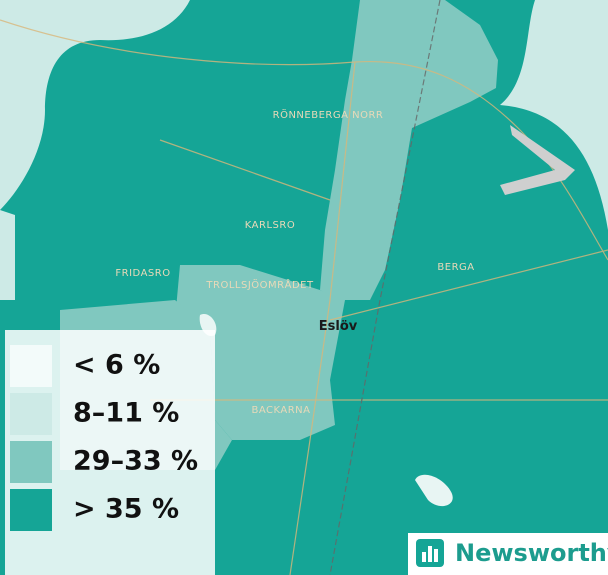  Describe the element at coordinates (260, 352) in the screenshot. I see `region-medium` at that location.